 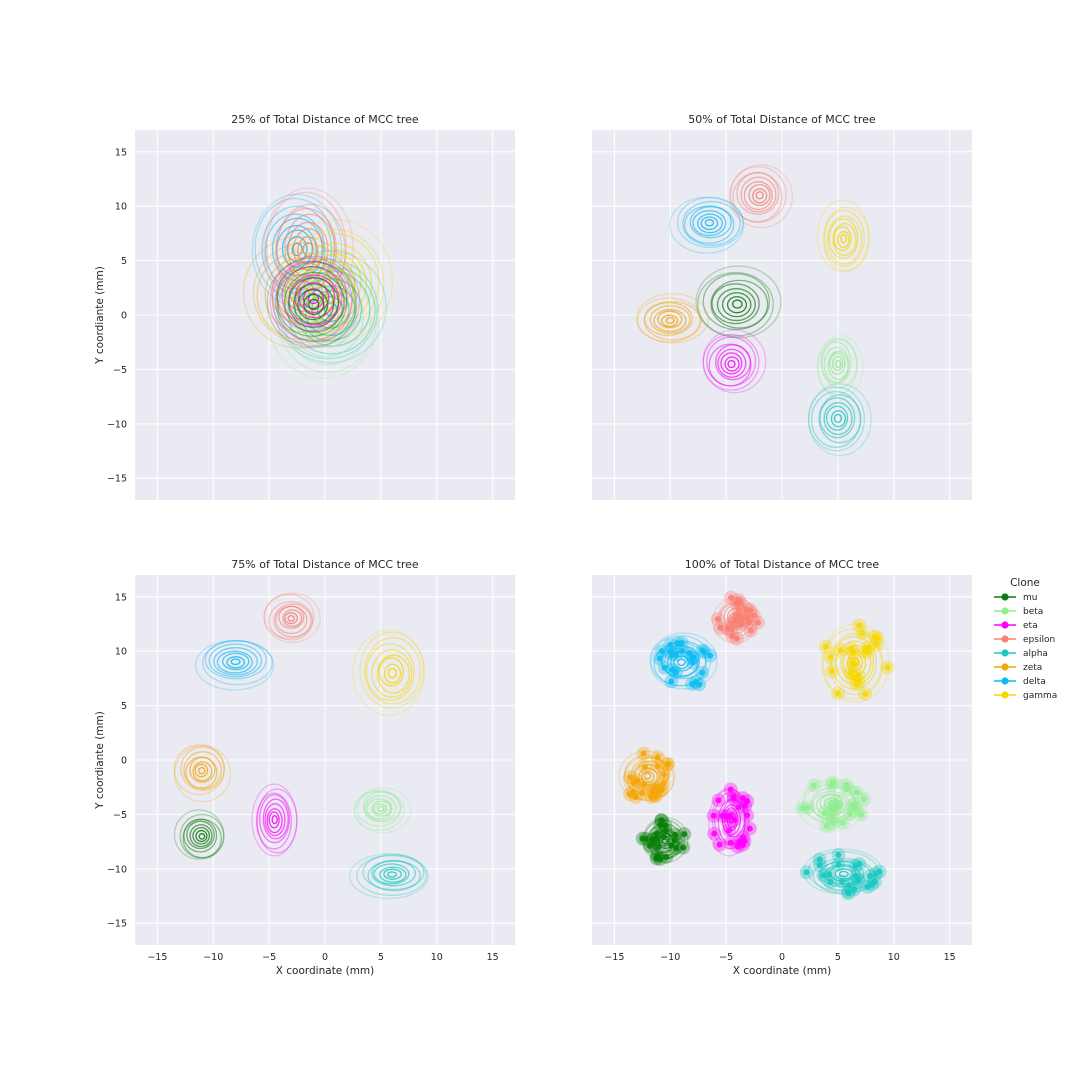 I want to click on y-tick-label: 15, so click(x=121, y=597).